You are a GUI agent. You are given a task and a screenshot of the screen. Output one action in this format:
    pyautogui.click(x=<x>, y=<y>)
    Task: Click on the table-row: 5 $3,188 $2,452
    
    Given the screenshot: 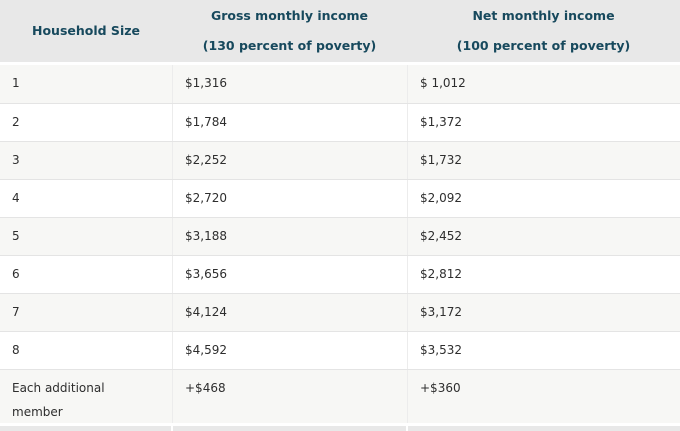 What is the action you would take?
    pyautogui.click(x=340, y=236)
    